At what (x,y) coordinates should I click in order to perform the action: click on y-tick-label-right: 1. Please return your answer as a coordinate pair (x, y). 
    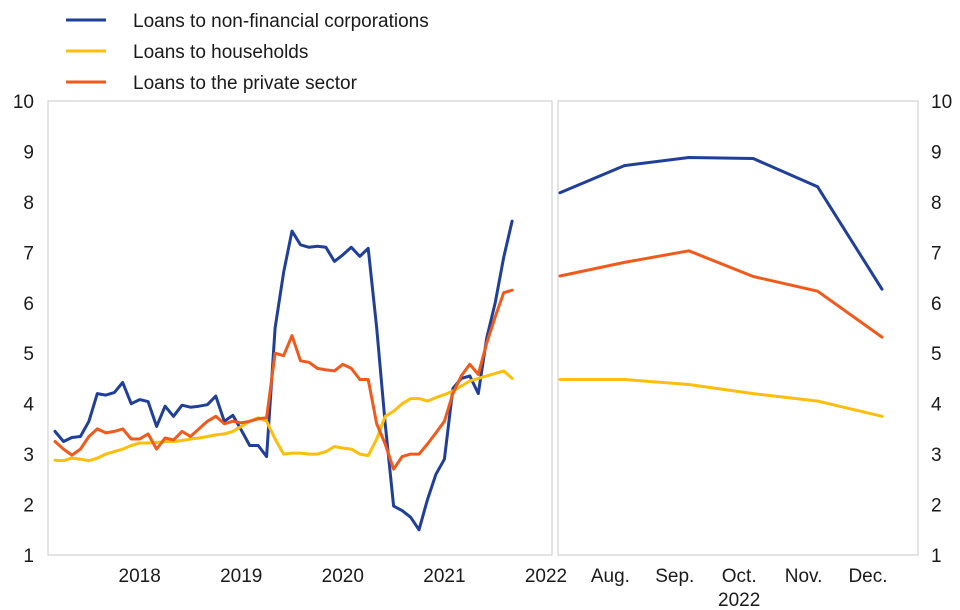
    Looking at the image, I should click on (936, 556).